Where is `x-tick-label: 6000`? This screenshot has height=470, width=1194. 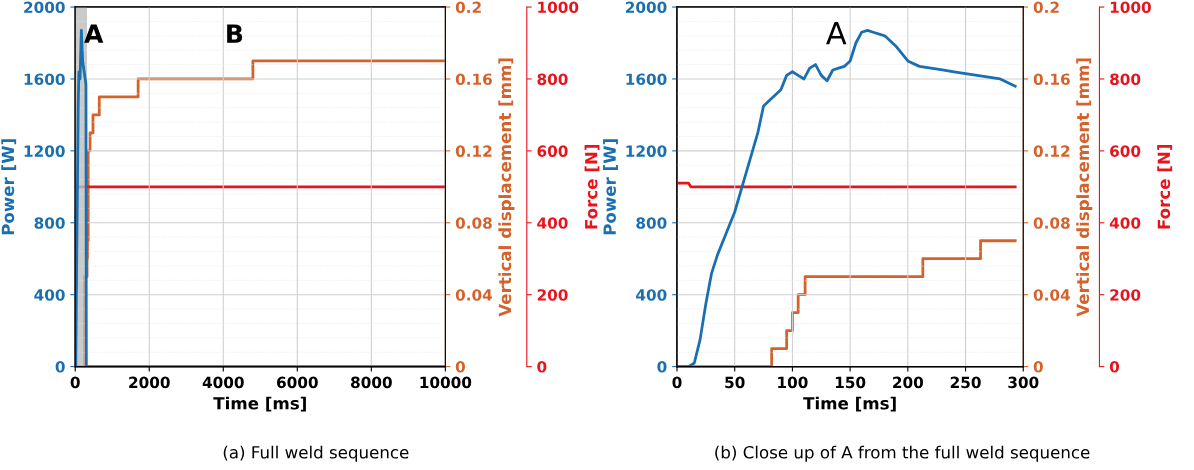 x-tick-label: 6000 is located at coordinates (297, 382).